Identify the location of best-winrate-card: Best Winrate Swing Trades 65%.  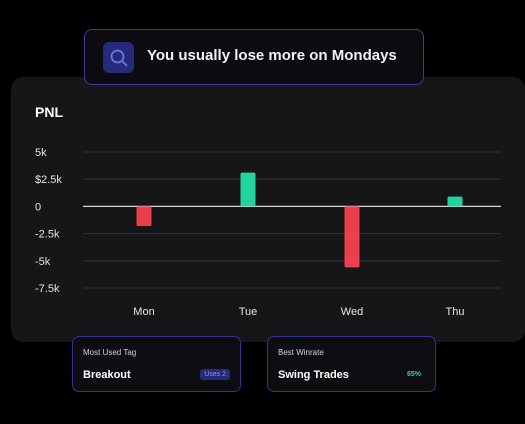
(351, 364).